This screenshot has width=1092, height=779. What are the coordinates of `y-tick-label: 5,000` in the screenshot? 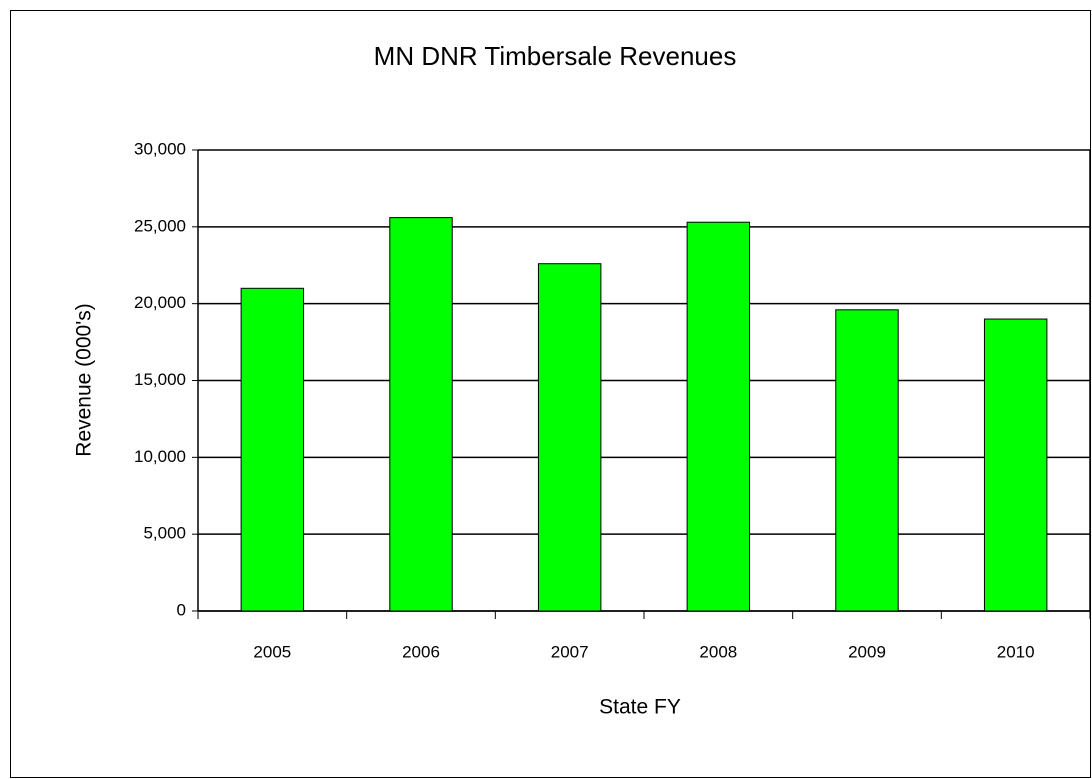 It's located at (164, 533).